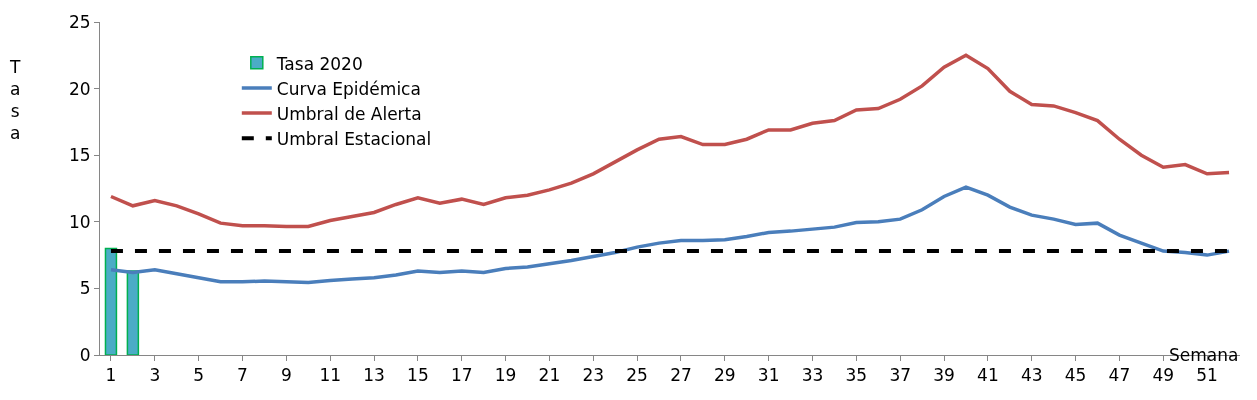 Image resolution: width=1257 pixels, height=400 pixels. What do you see at coordinates (111, 375) in the screenshot?
I see `x-tick-label: 1` at bounding box center [111, 375].